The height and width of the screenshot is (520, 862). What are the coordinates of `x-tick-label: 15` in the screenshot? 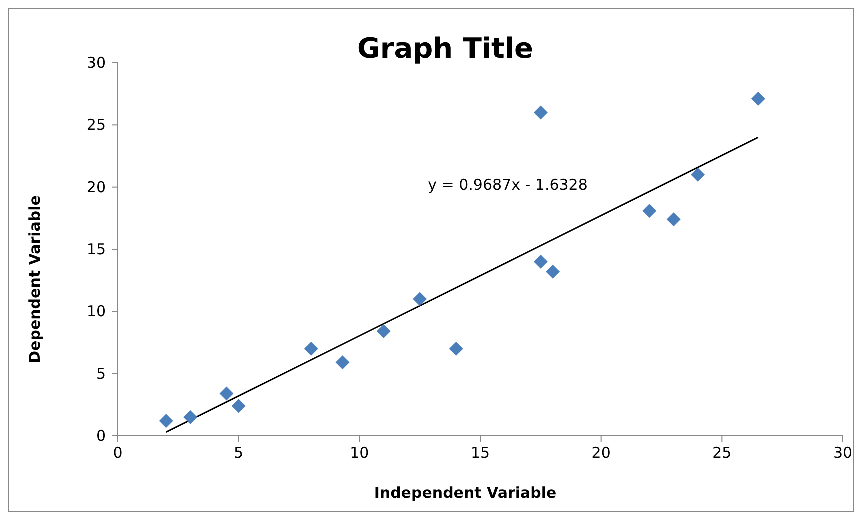 It's located at (480, 453).